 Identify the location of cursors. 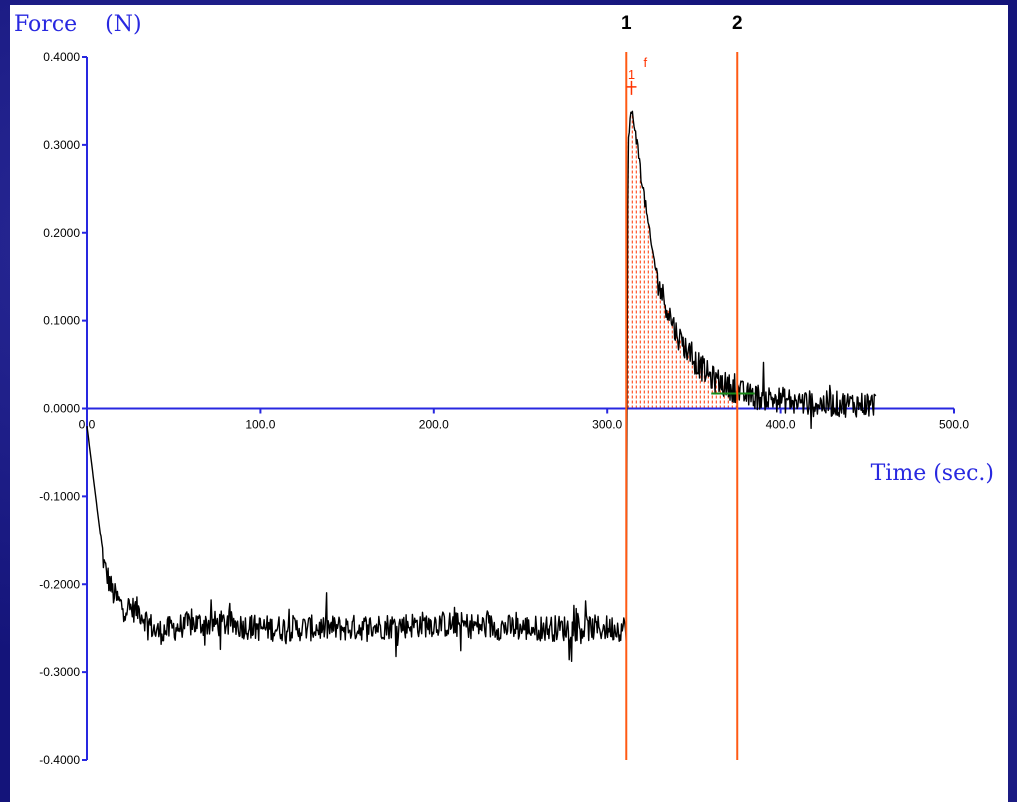
(682, 406).